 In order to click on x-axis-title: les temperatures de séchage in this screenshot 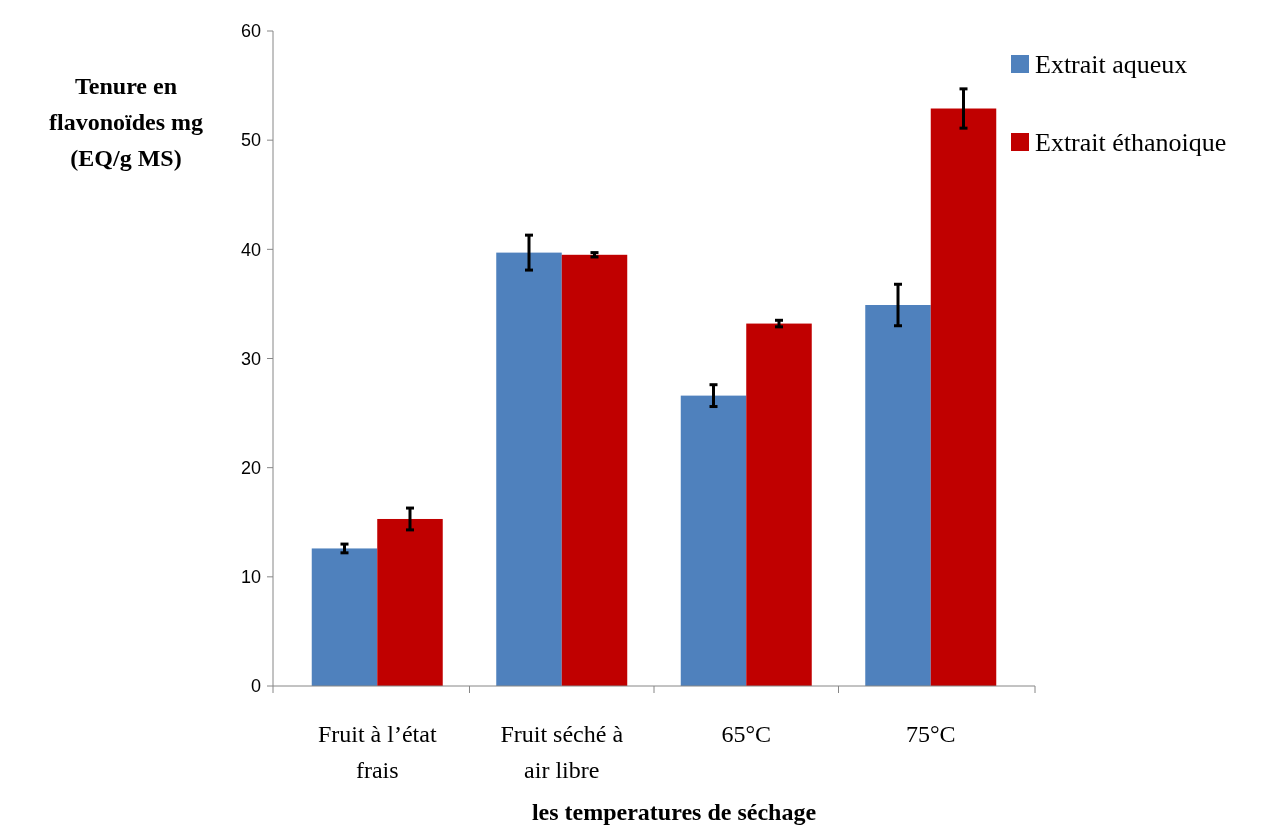, I will do `click(674, 812)`.